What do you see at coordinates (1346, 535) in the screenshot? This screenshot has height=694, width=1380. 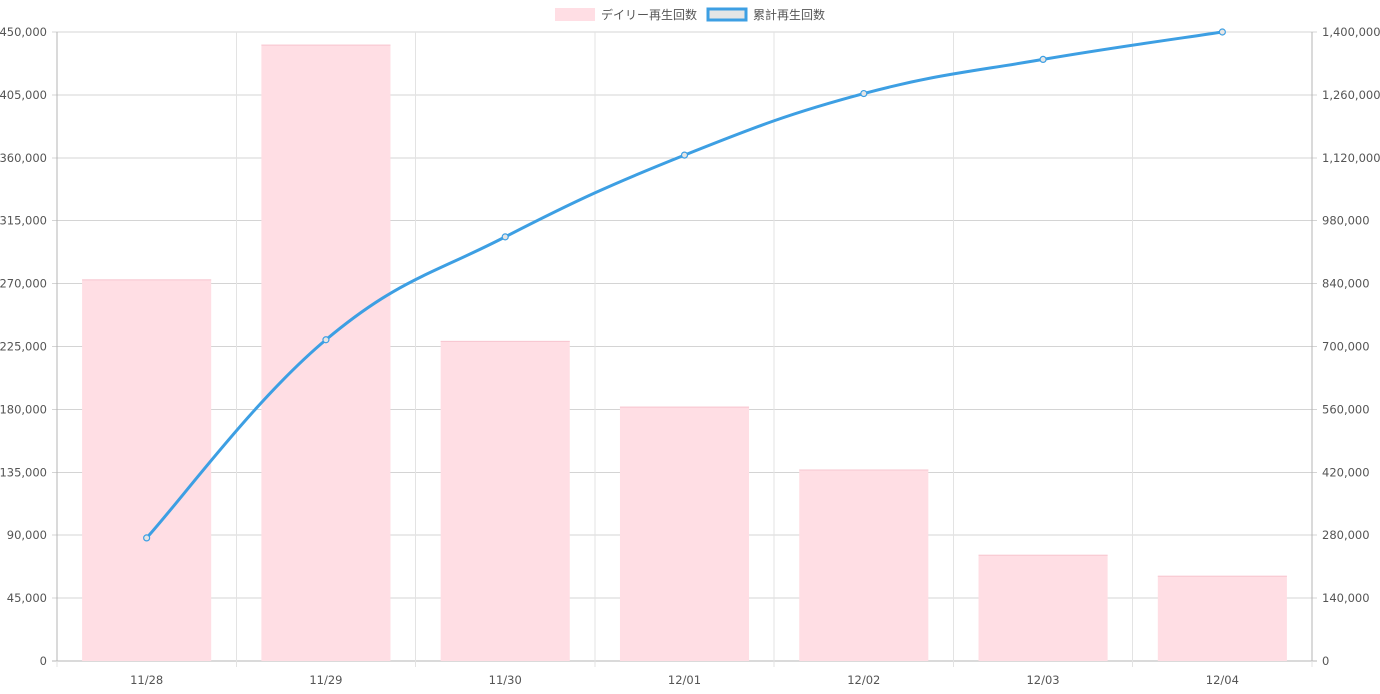 I see `y-right-tick-label: 280,000` at bounding box center [1346, 535].